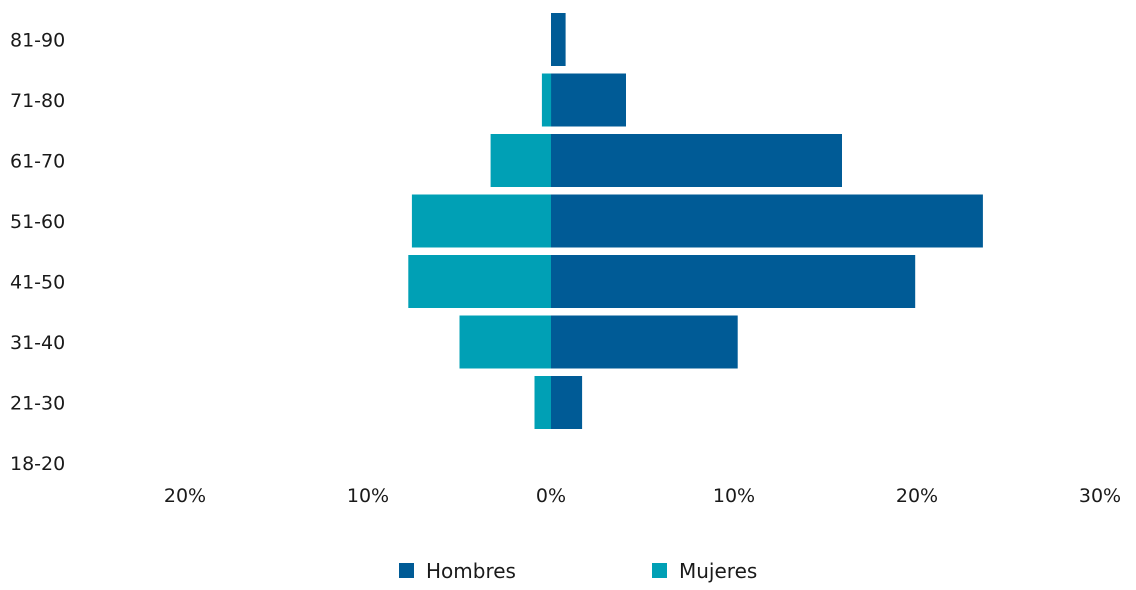 The width and height of the screenshot is (1136, 590). I want to click on legend-item-mujeres: Mujeres, so click(704, 571).